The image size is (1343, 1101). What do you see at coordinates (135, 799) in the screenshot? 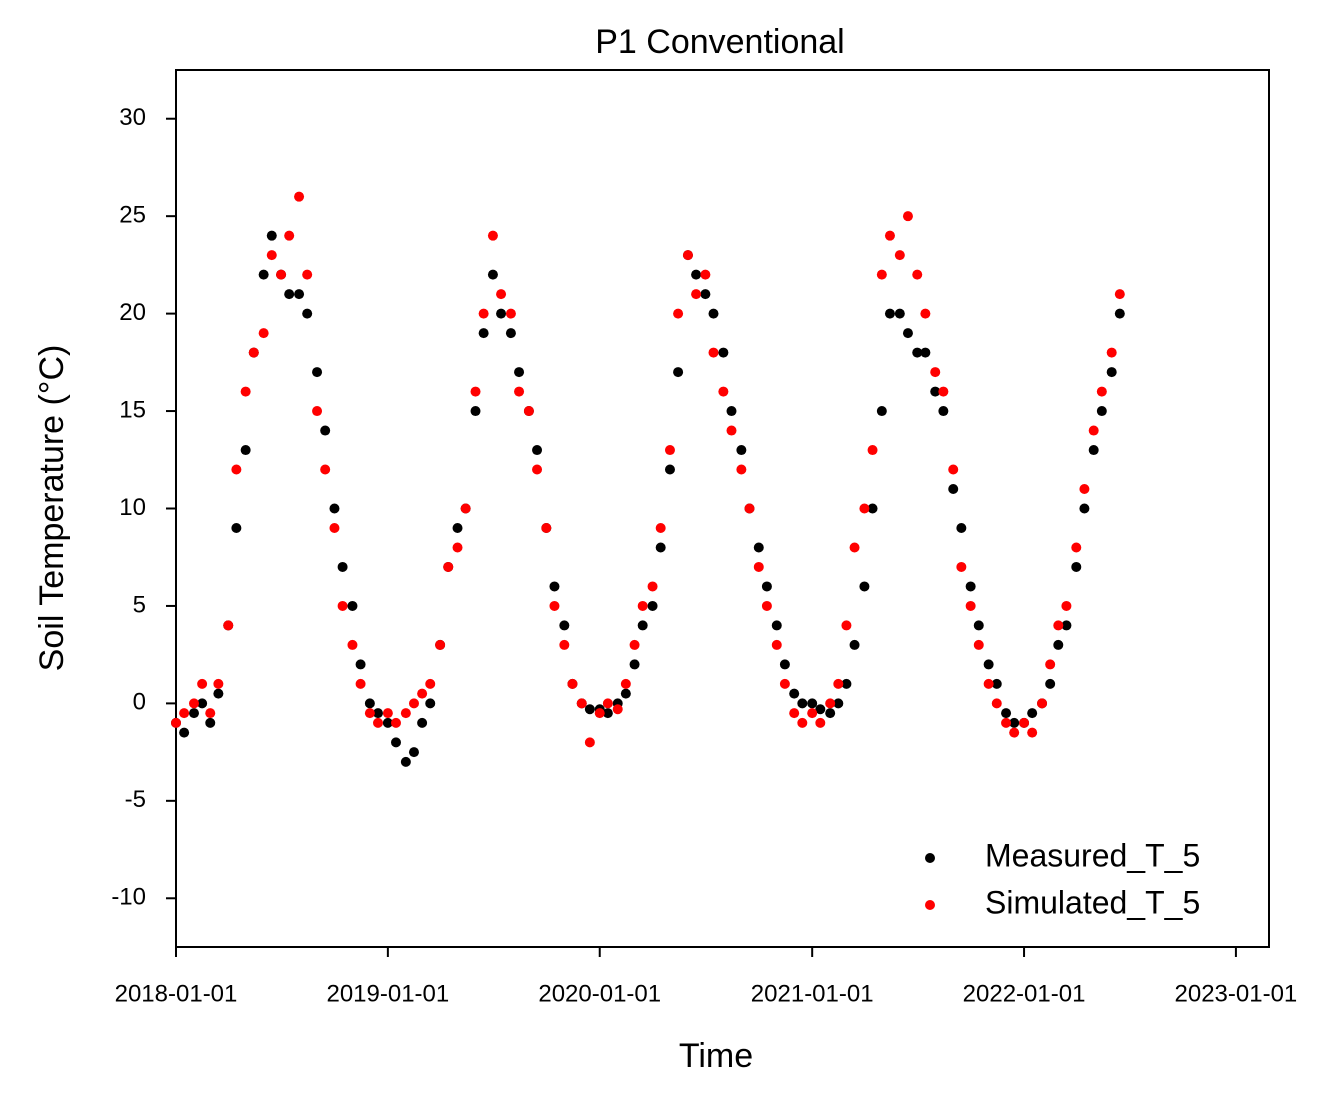
I see `y-tick-label: -5` at bounding box center [135, 799].